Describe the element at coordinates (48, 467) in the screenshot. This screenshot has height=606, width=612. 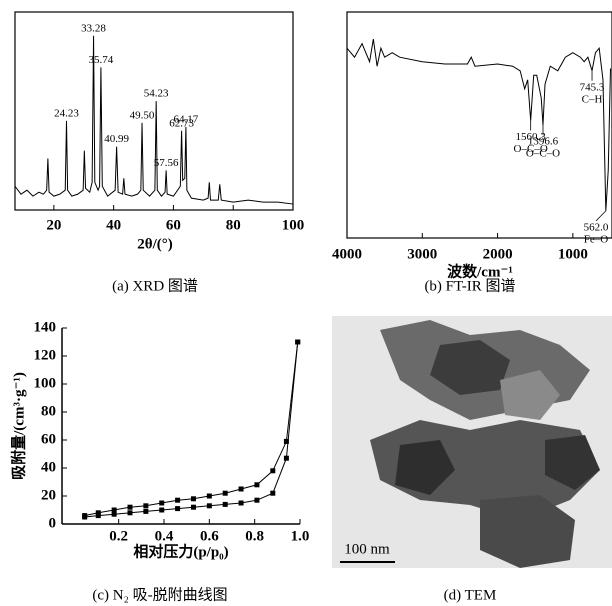
I see `y-tick-label: 40` at that location.